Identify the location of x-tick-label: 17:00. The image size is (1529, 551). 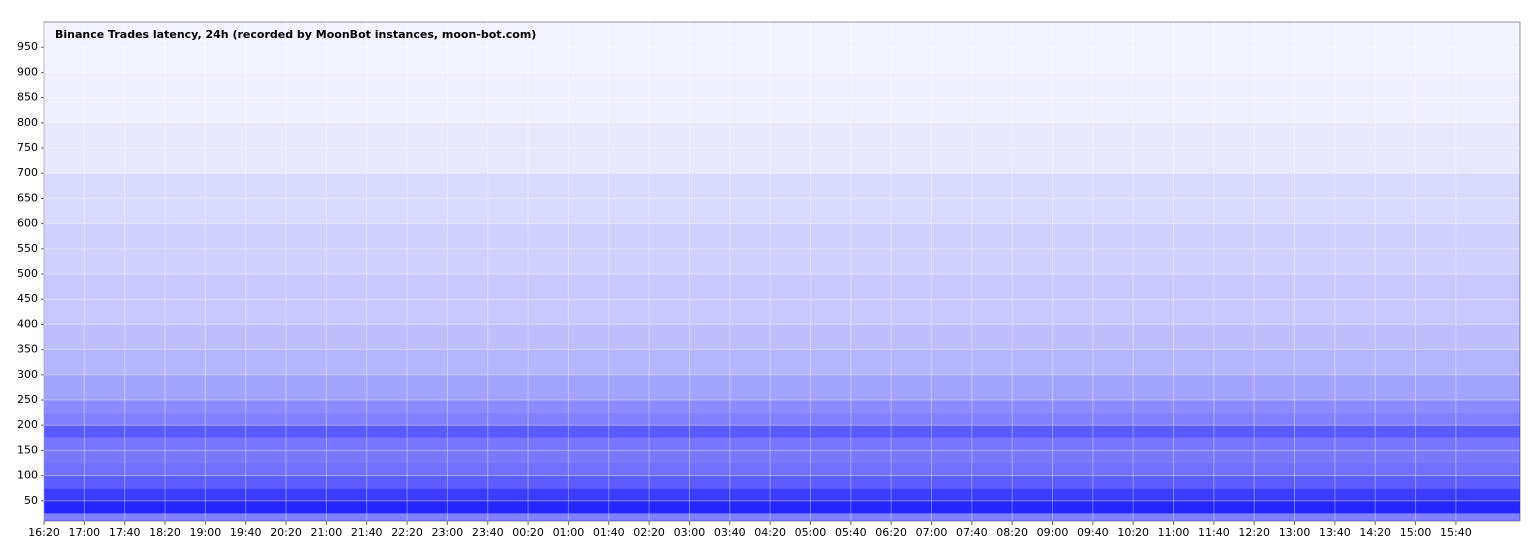
(84, 532).